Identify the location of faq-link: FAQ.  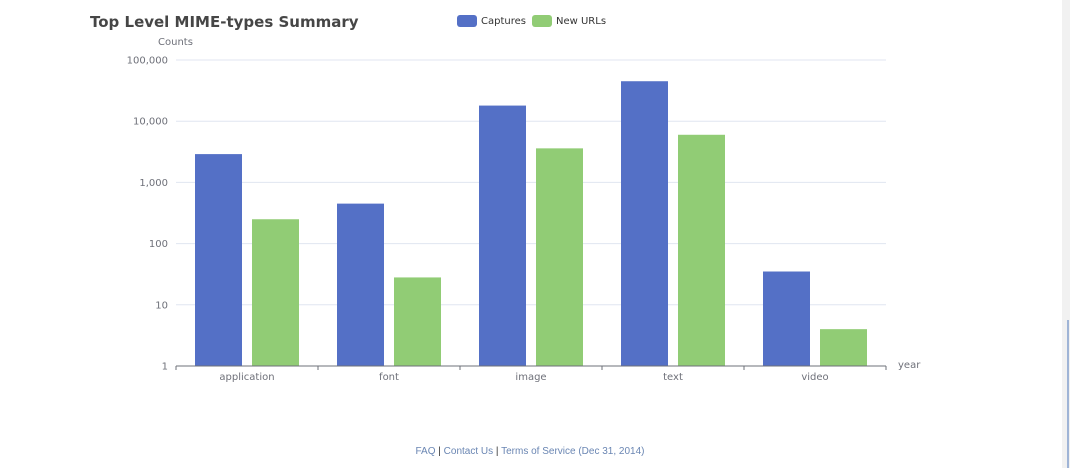
(425, 451).